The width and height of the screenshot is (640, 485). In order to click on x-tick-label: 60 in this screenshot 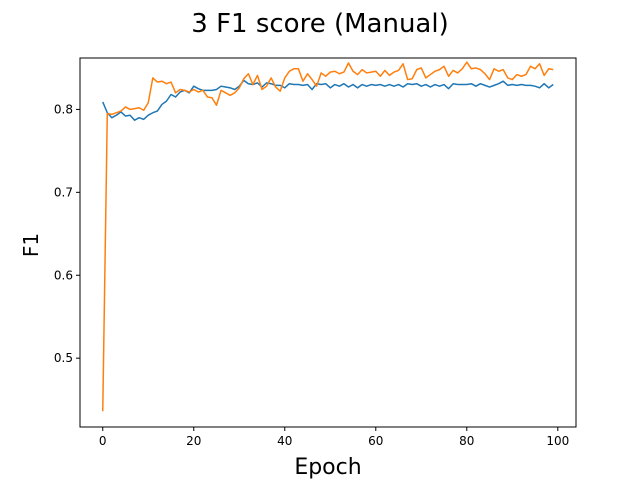, I will do `click(375, 441)`.